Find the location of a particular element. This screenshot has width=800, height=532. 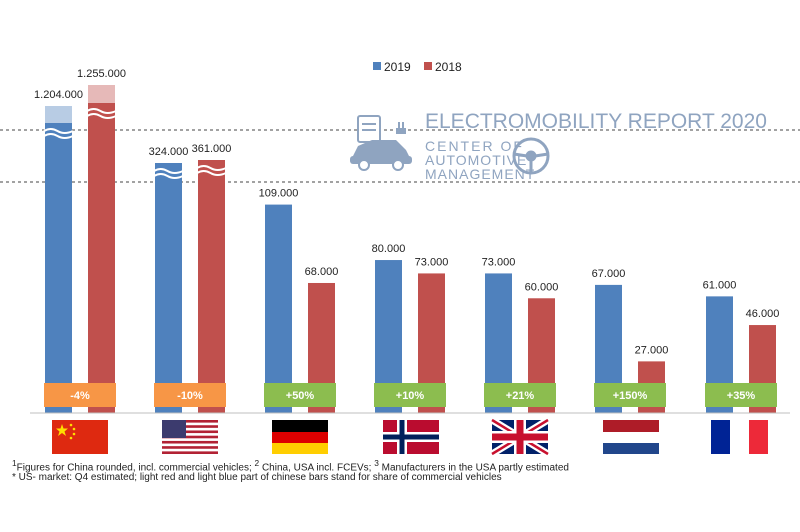

change-label-netherlands: +150% is located at coordinates (630, 396).